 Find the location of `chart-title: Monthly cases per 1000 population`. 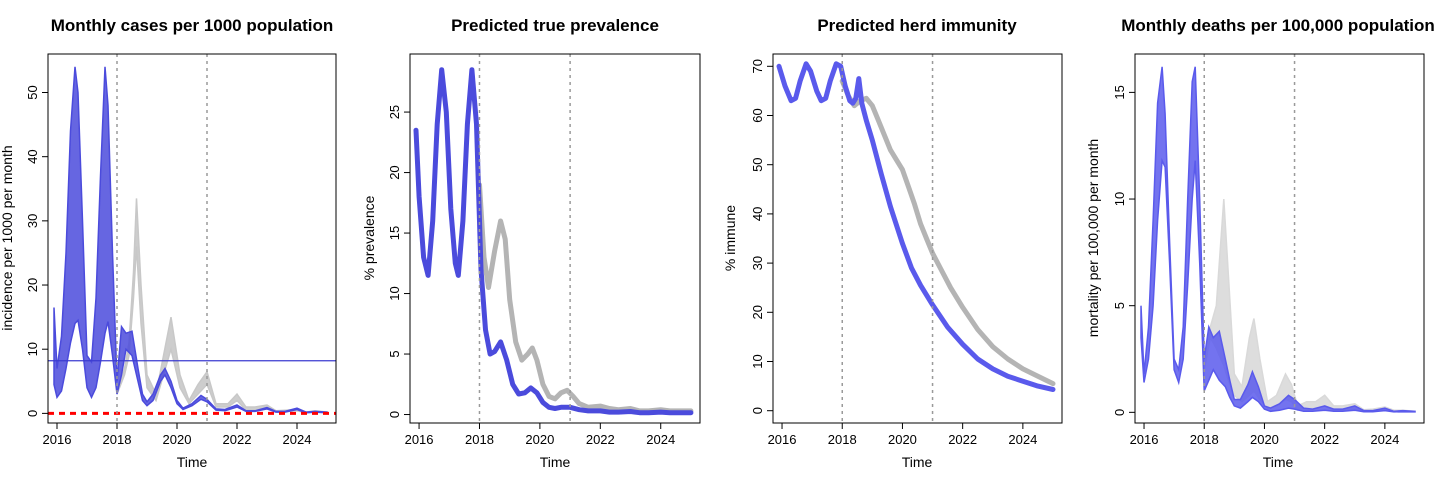

chart-title: Monthly cases per 1000 population is located at coordinates (192, 25).